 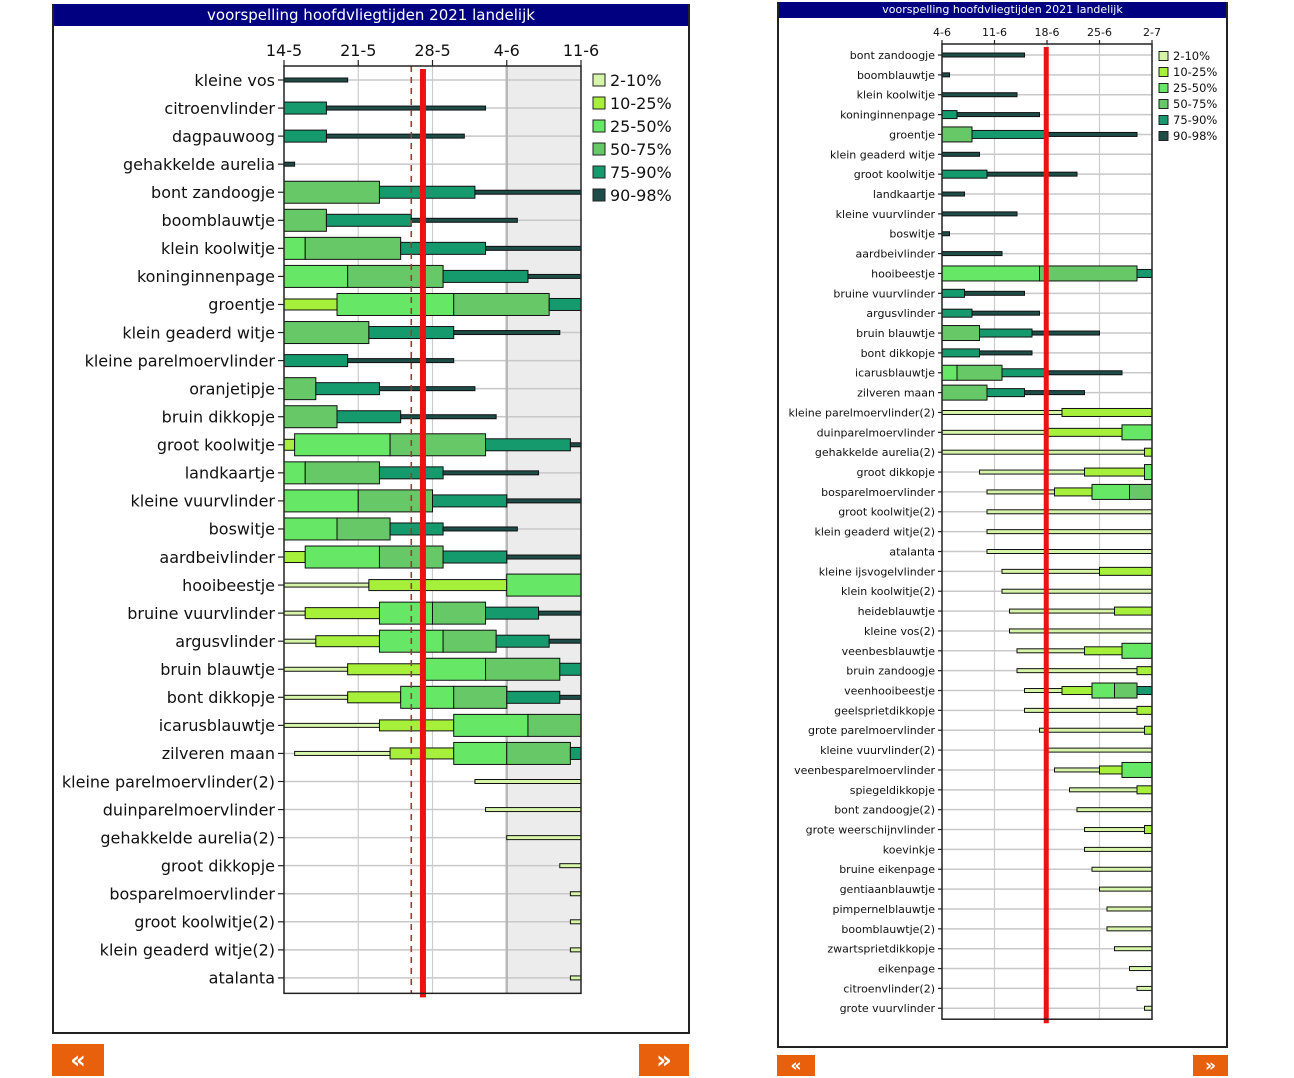 I want to click on next-button-left: », so click(x=664, y=1060).